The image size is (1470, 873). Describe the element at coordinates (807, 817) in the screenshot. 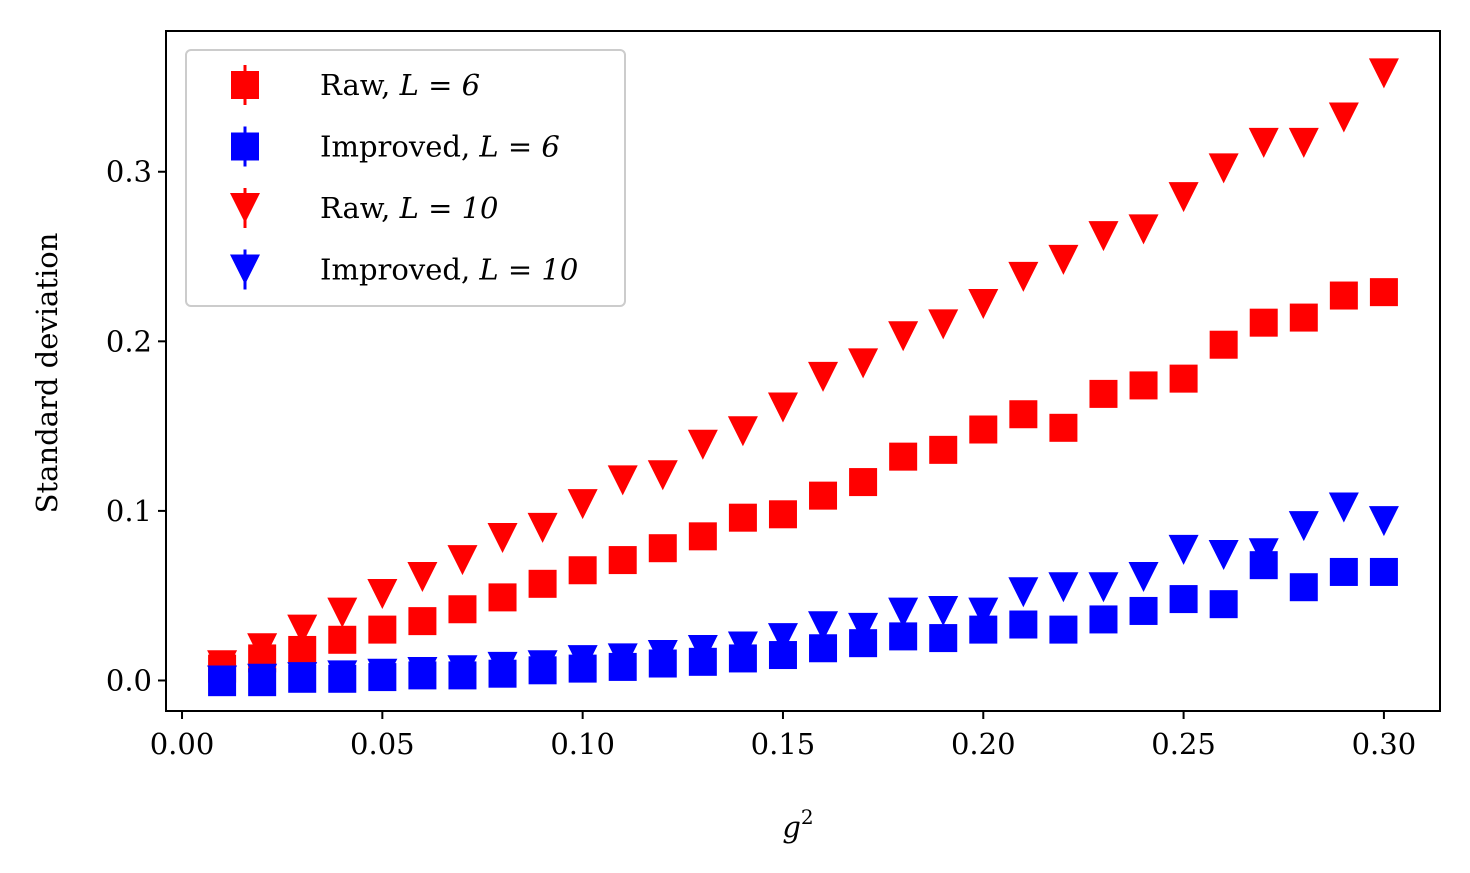

I see `x-axis-label-superscript: 2` at that location.